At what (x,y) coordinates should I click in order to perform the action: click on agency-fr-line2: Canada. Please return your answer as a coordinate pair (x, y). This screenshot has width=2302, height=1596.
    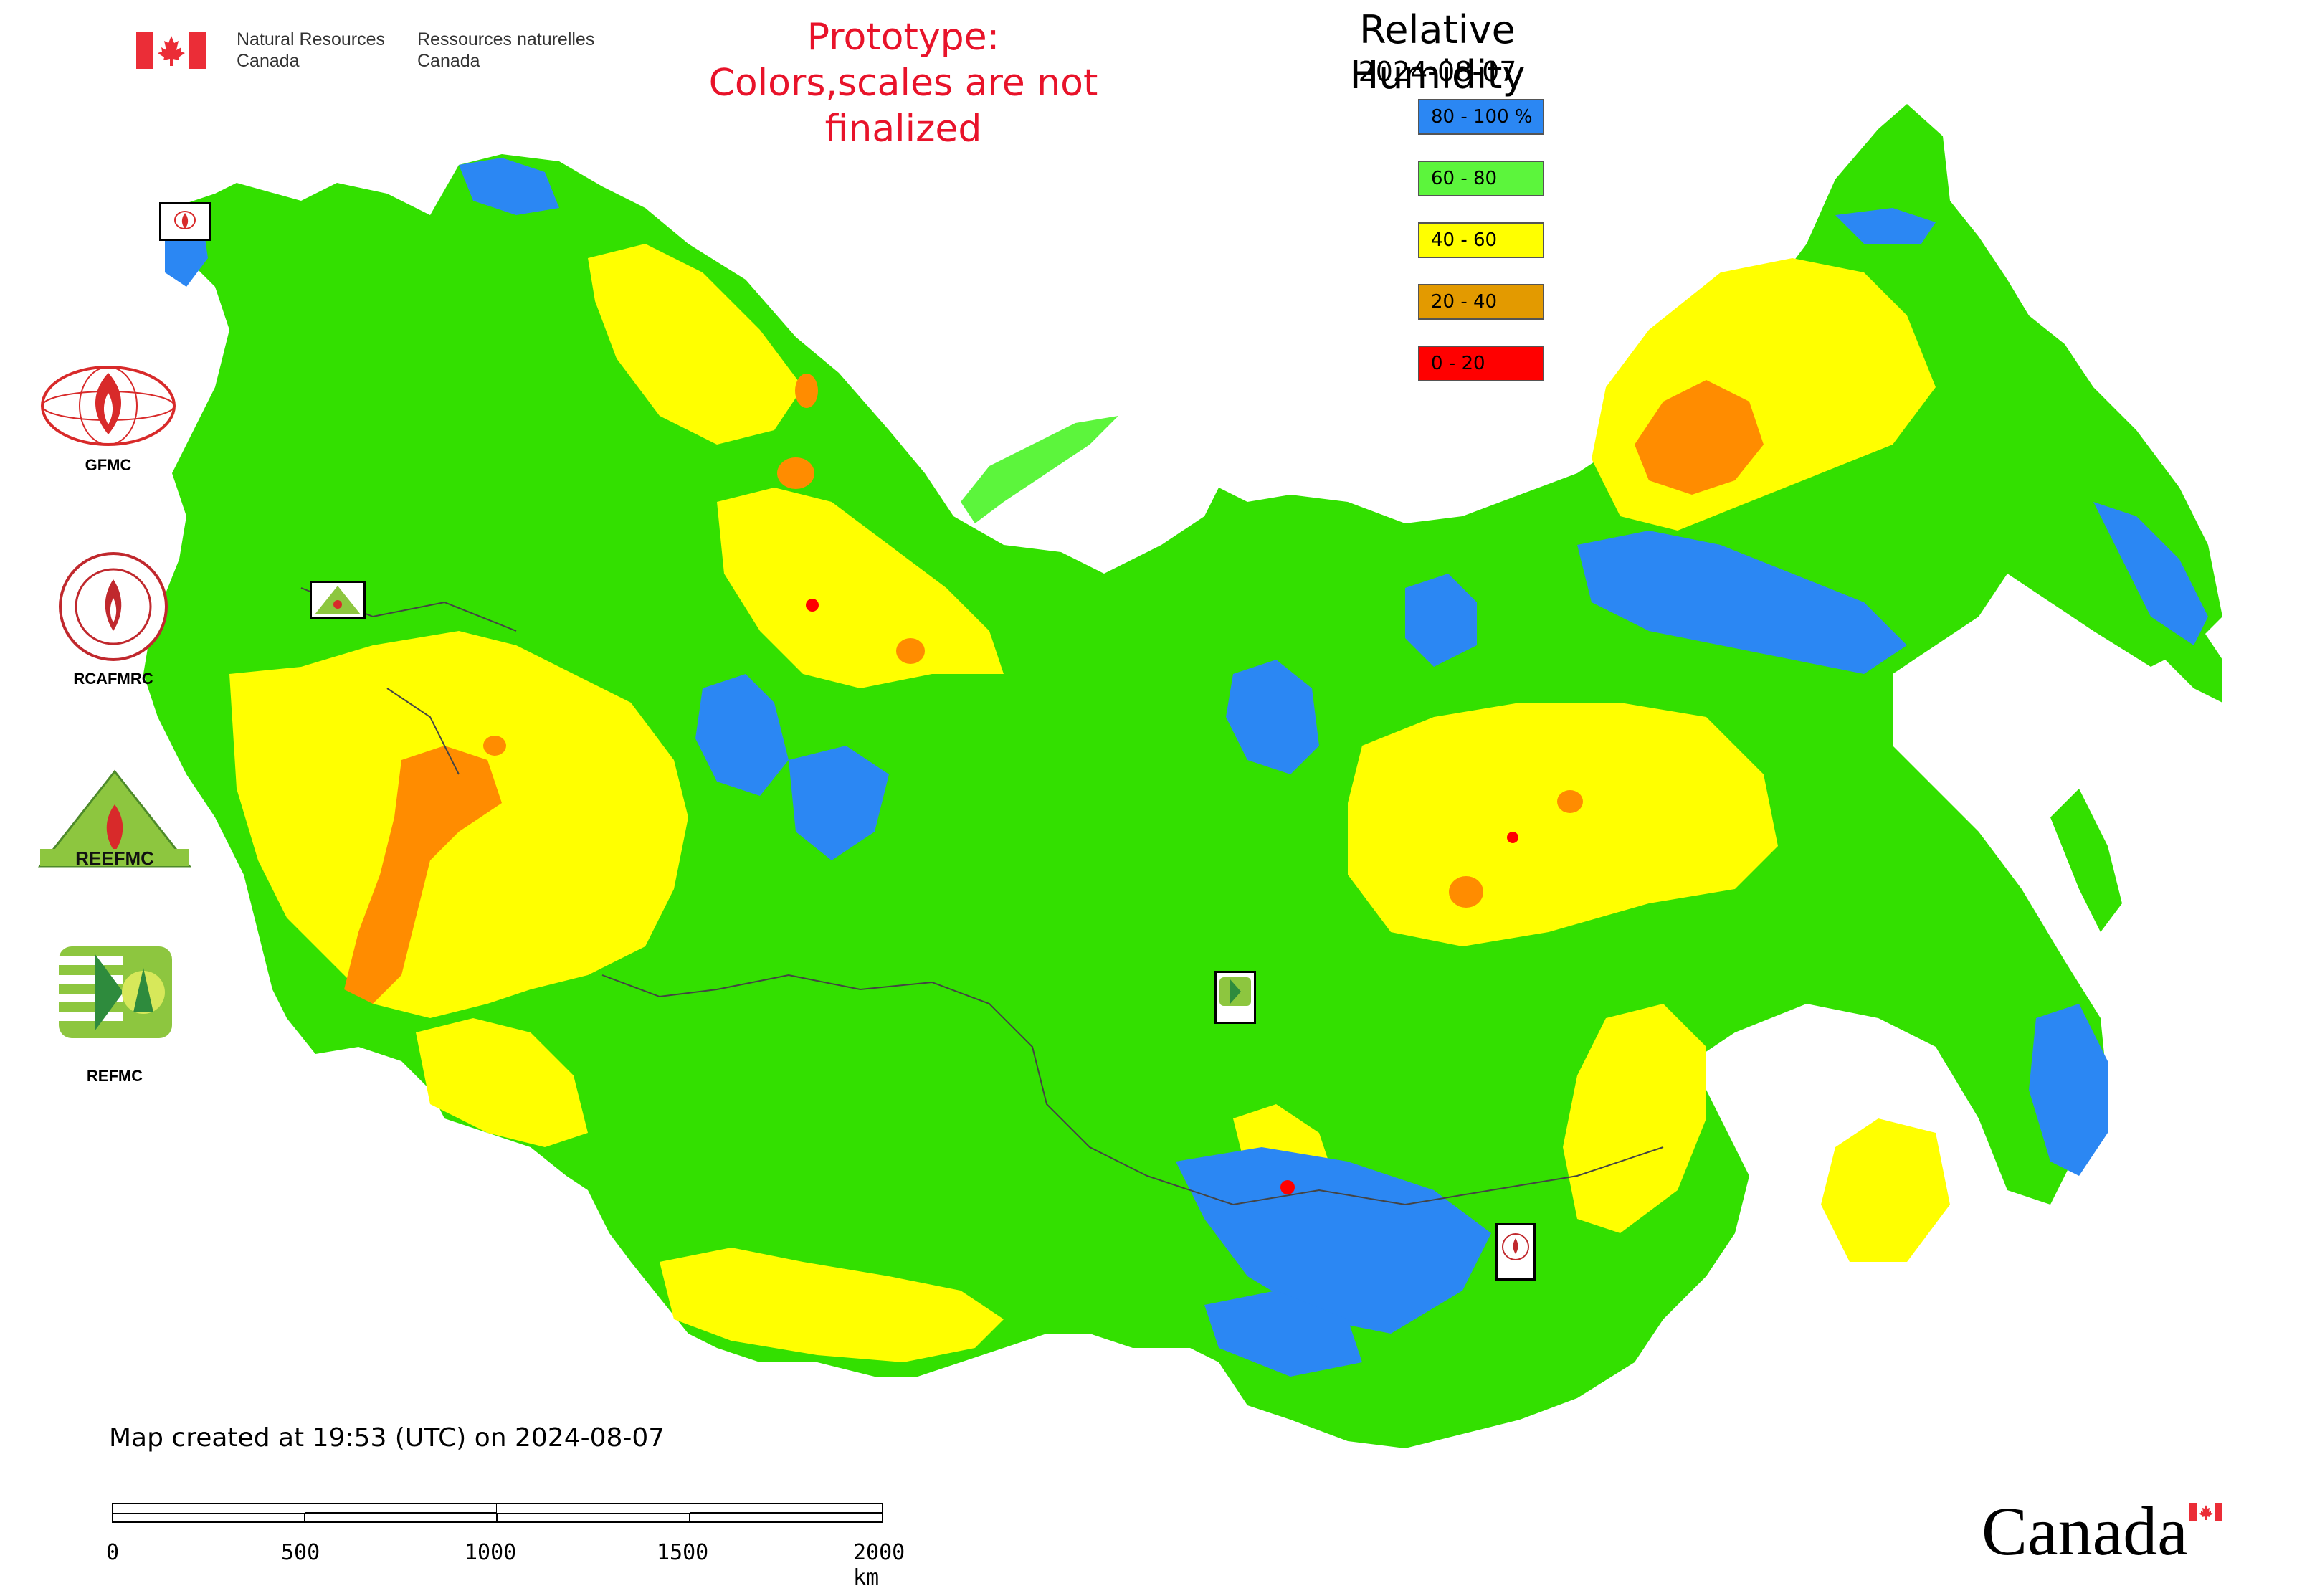
    Looking at the image, I should click on (449, 61).